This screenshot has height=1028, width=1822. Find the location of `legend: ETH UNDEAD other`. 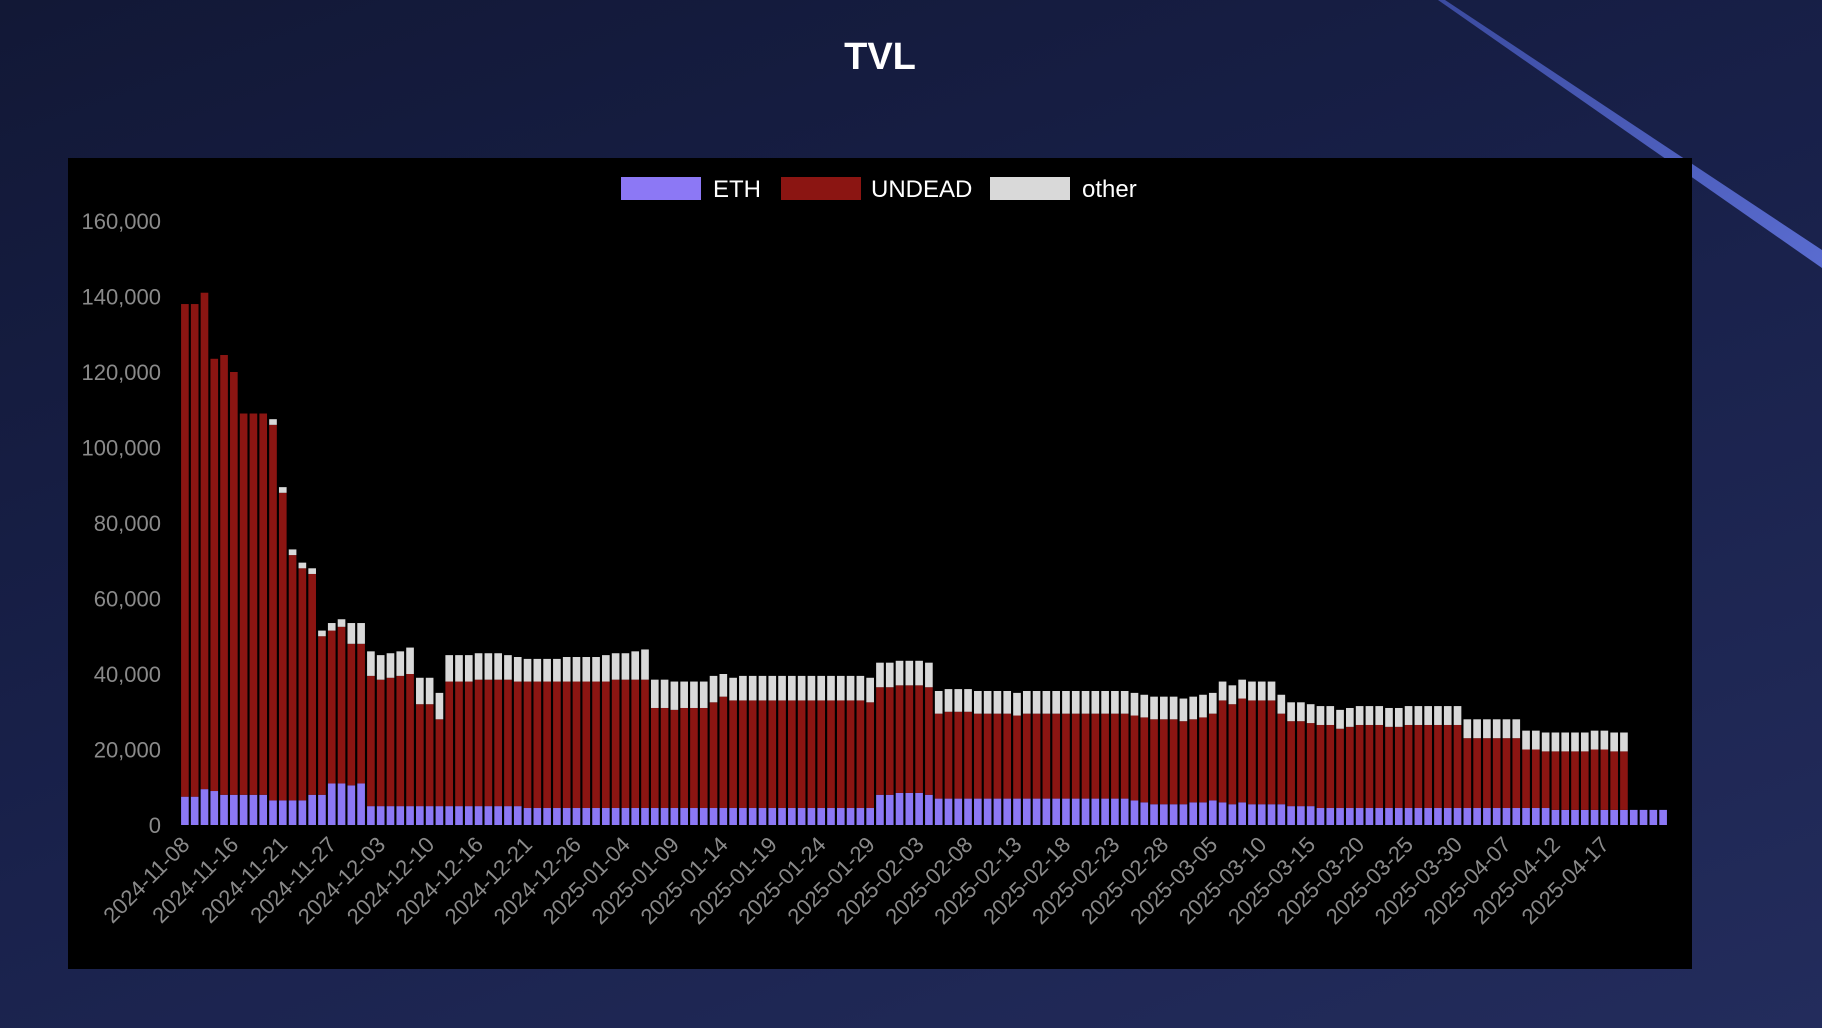

legend: ETH UNDEAD other is located at coordinates (879, 189).